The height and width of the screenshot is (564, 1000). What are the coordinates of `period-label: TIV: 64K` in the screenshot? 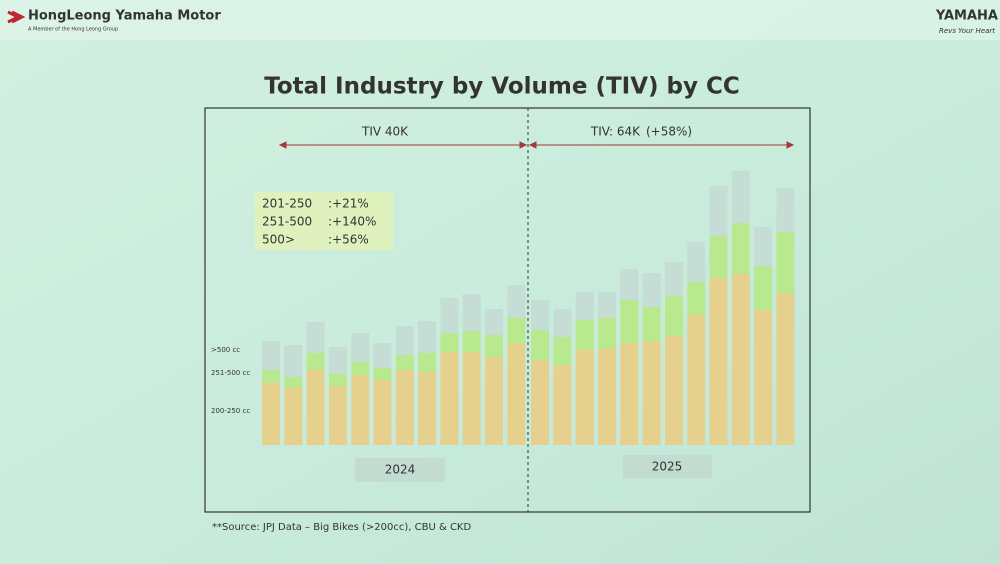 It's located at (615, 132).